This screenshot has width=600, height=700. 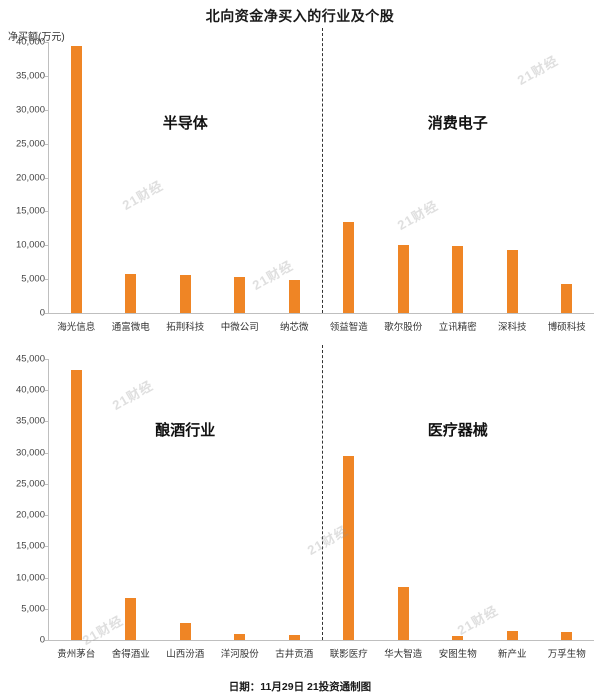 What do you see at coordinates (512, 327) in the screenshot?
I see `x-axis-tick-label: 深科技` at bounding box center [512, 327].